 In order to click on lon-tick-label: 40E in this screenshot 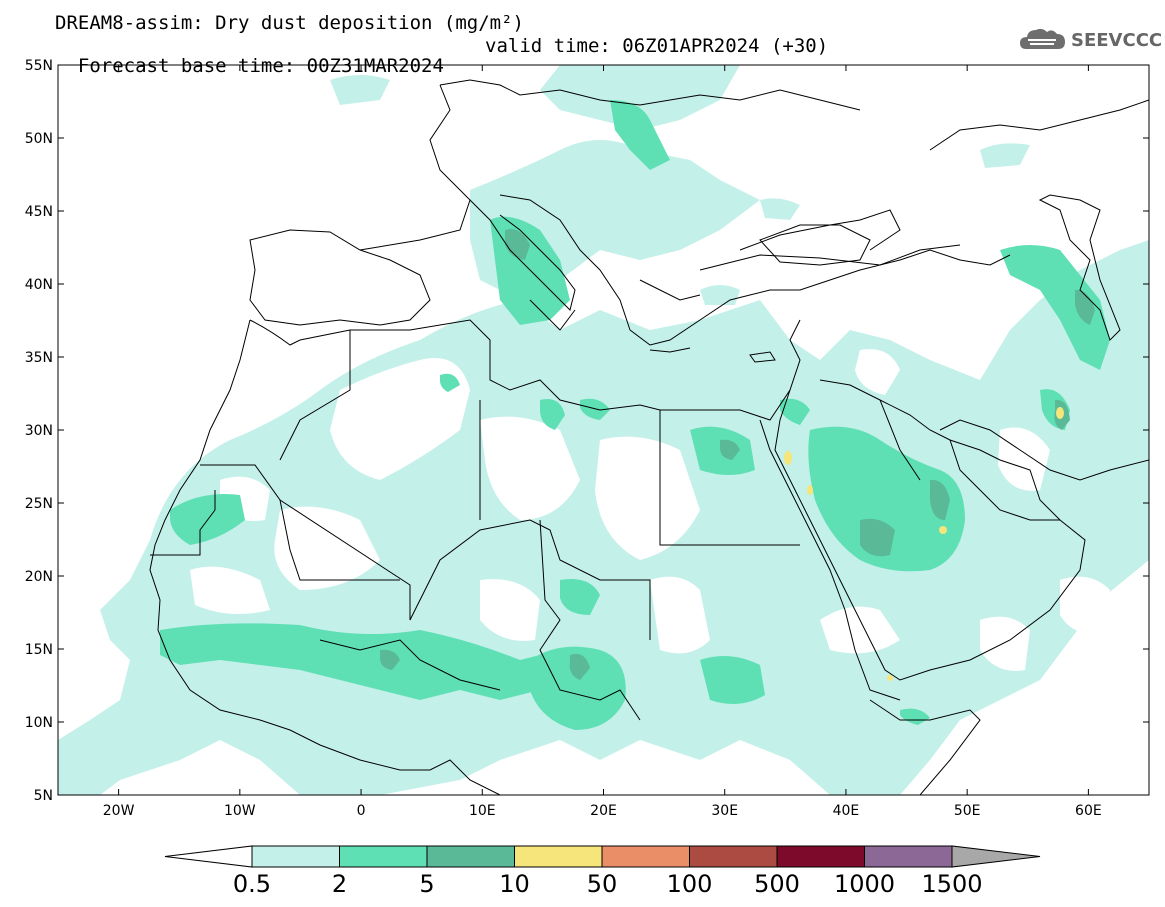, I will do `click(846, 811)`.